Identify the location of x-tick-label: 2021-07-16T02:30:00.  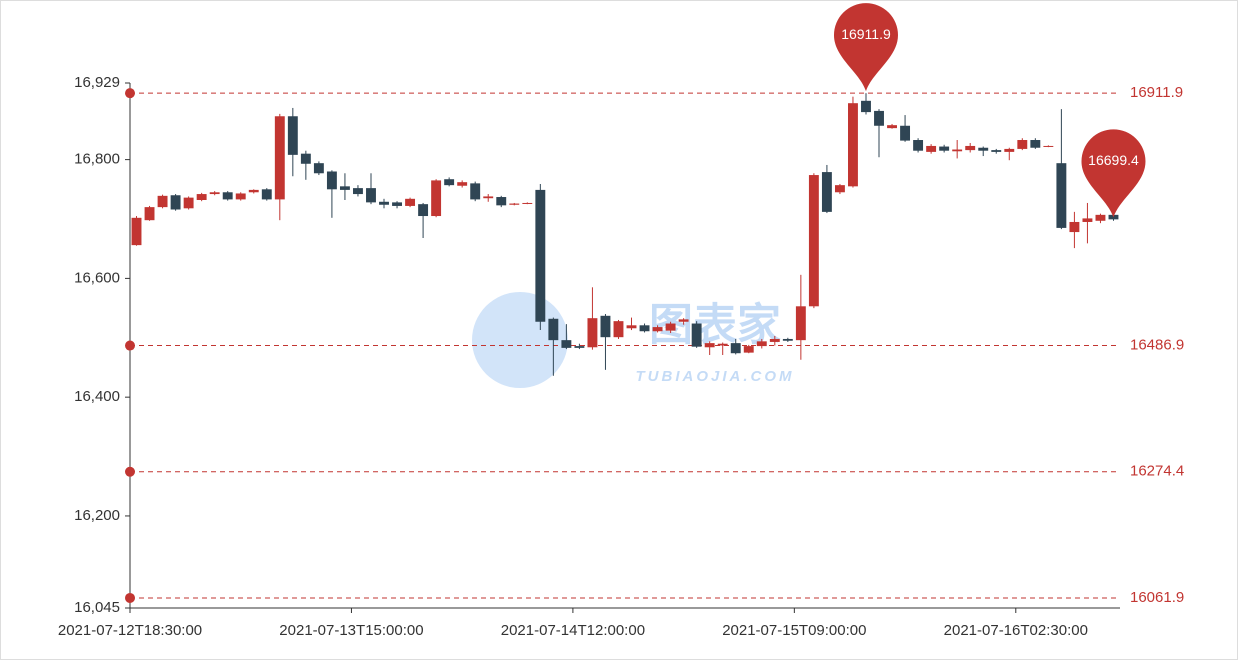
(1016, 630).